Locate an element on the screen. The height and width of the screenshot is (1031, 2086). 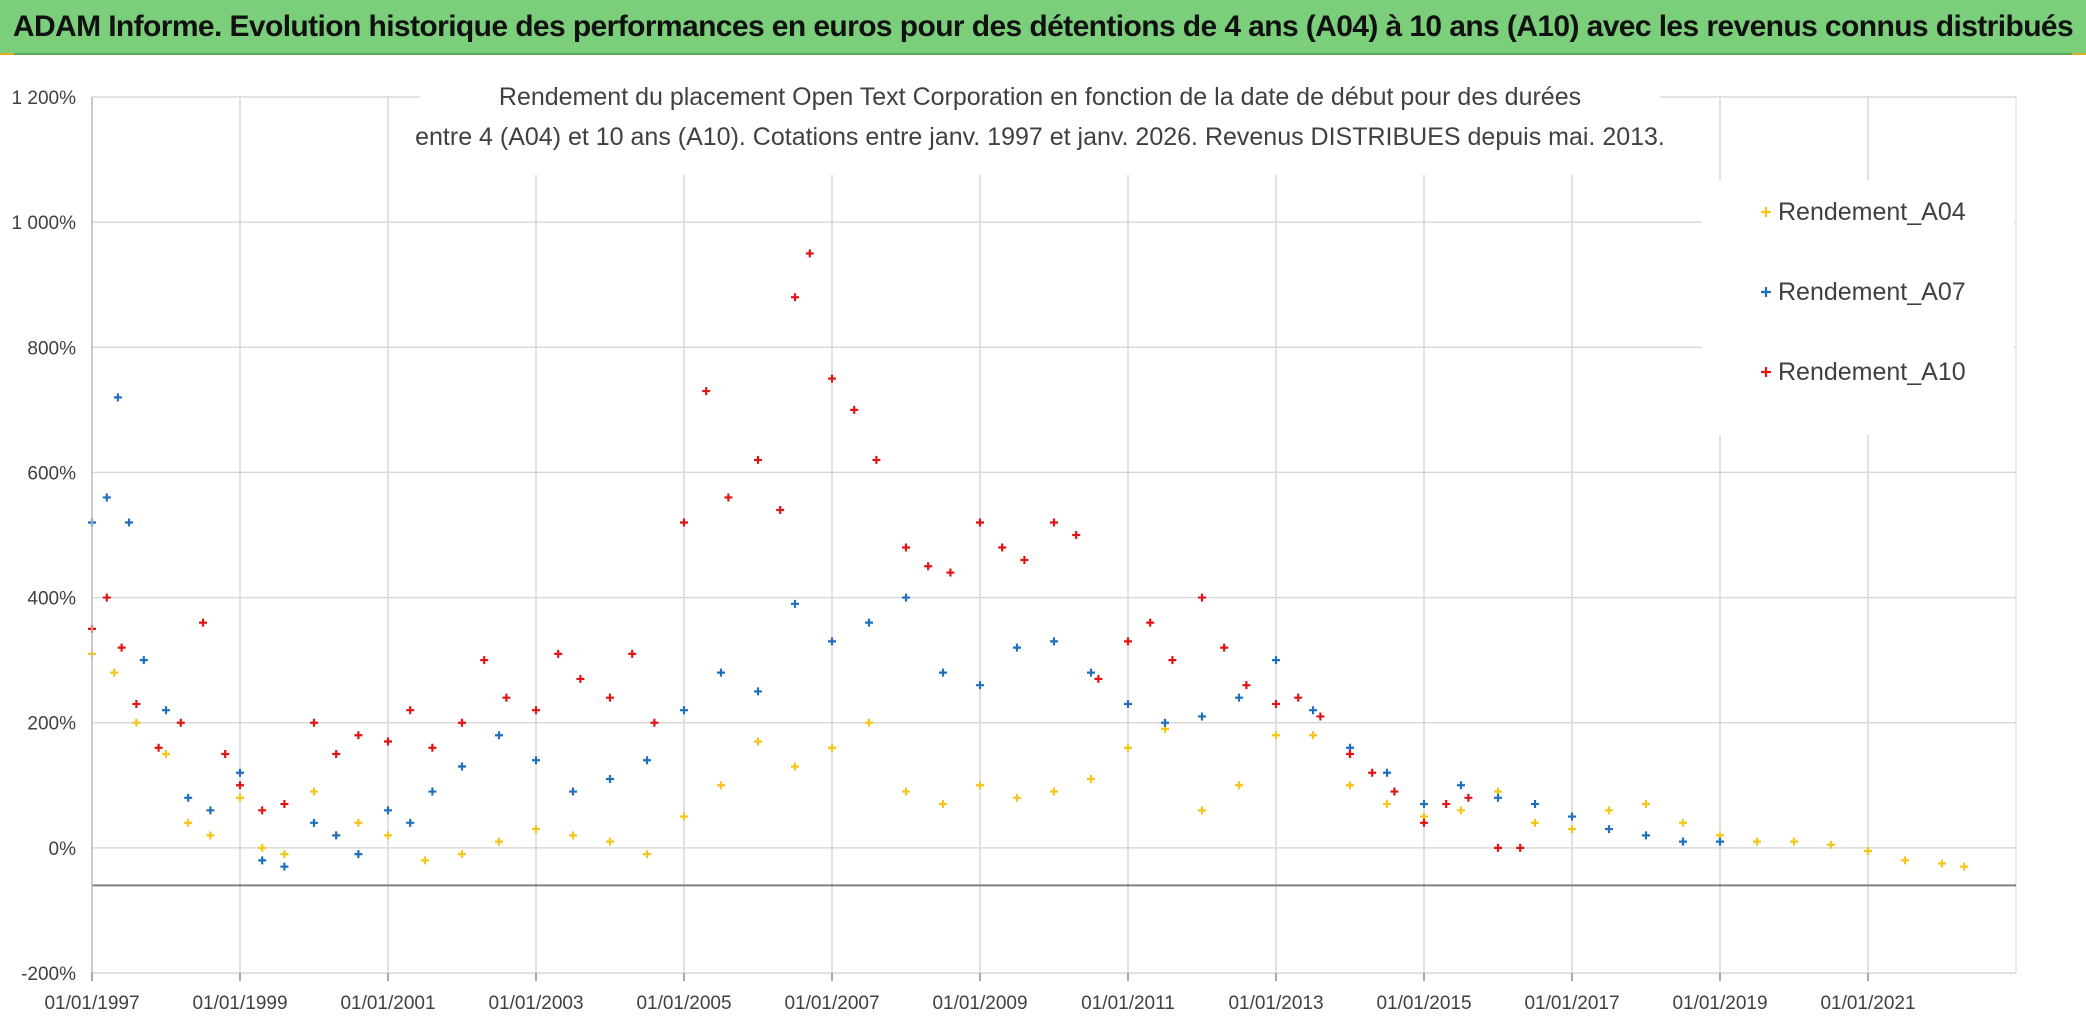
x-tick-label: 01/01/1999 is located at coordinates (239, 1003).